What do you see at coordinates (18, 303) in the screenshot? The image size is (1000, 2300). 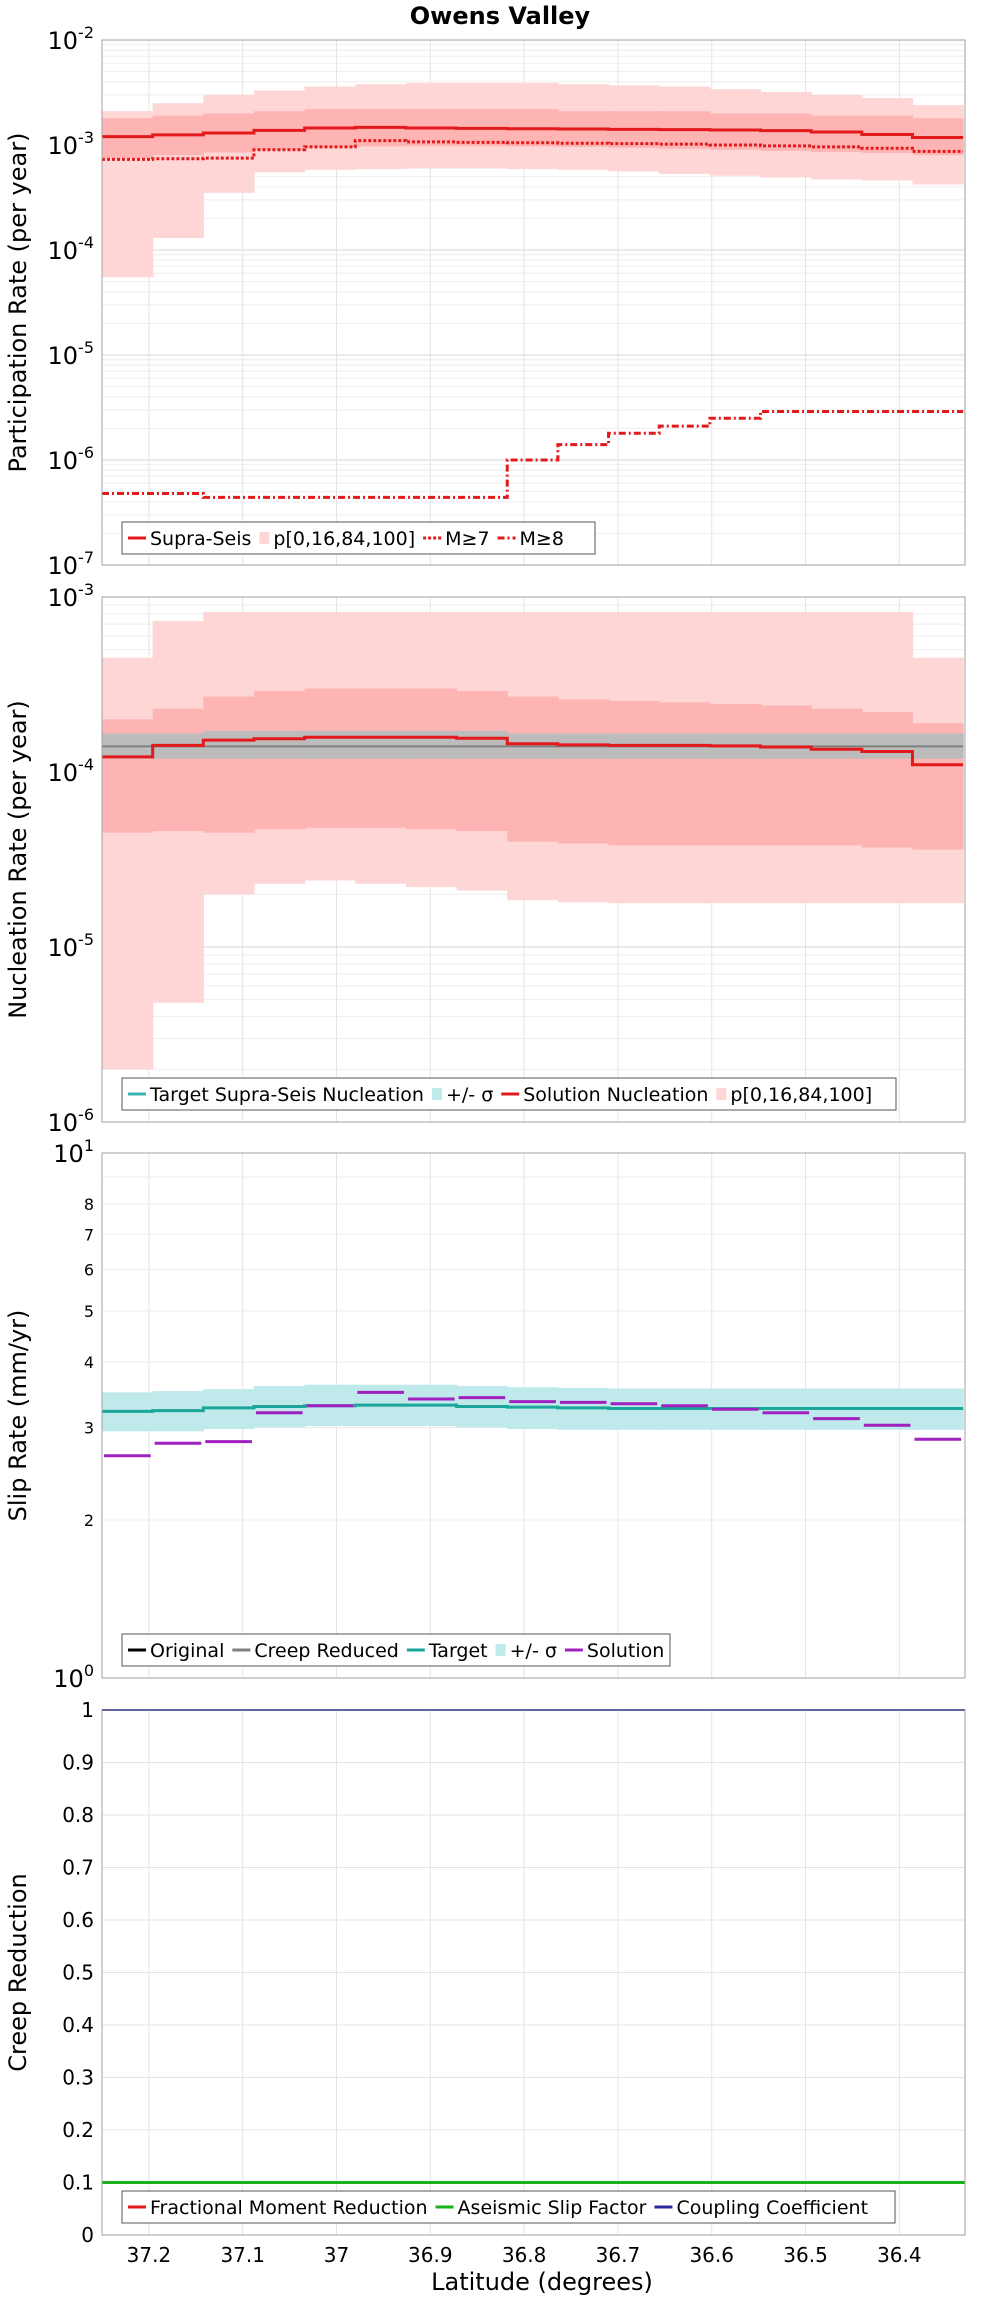 I see `y-axis-label: Participation Rate (per year)` at bounding box center [18, 303].